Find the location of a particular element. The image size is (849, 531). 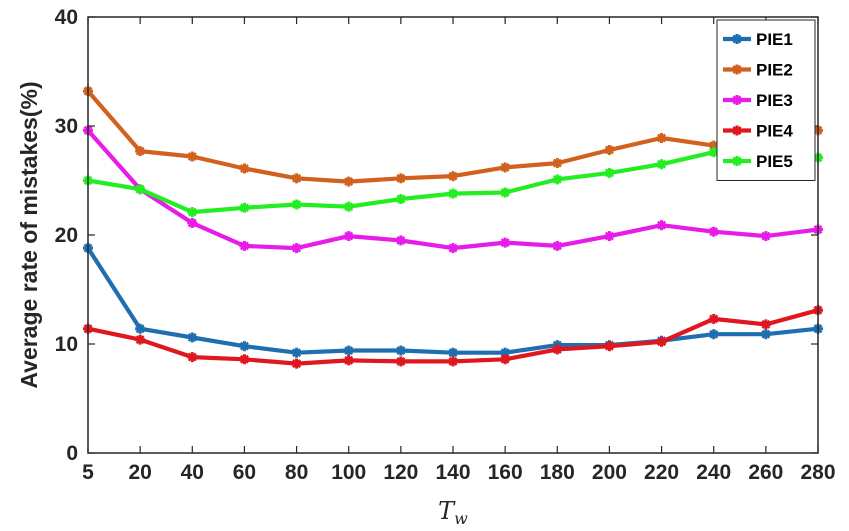

x-axis-label-main: T is located at coordinates (447, 511).